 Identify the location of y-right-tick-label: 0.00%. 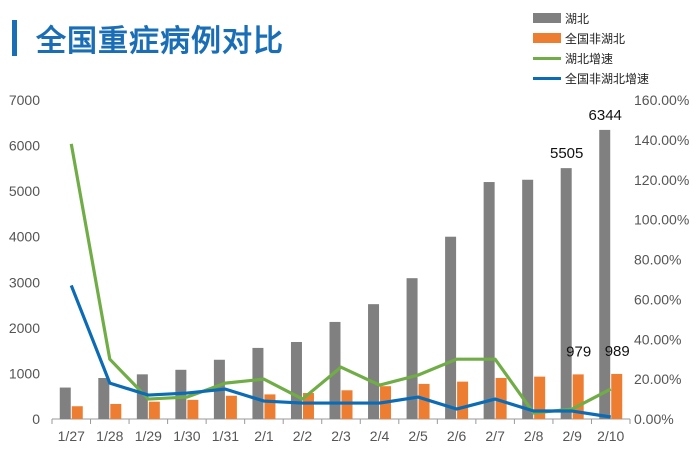
(654, 419).